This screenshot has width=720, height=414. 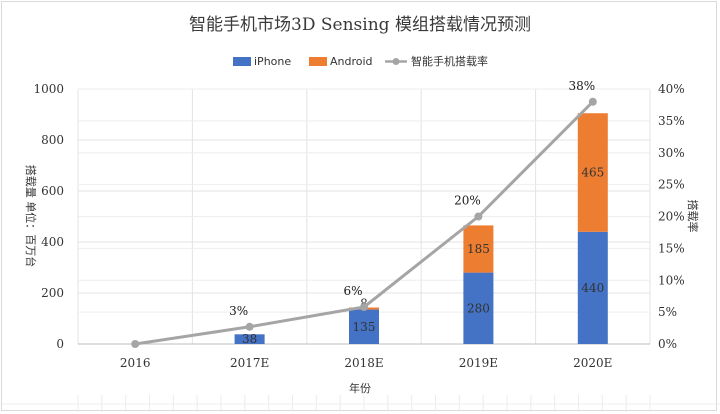 I want to click on x-tick-label: 2018E, so click(x=363, y=363).